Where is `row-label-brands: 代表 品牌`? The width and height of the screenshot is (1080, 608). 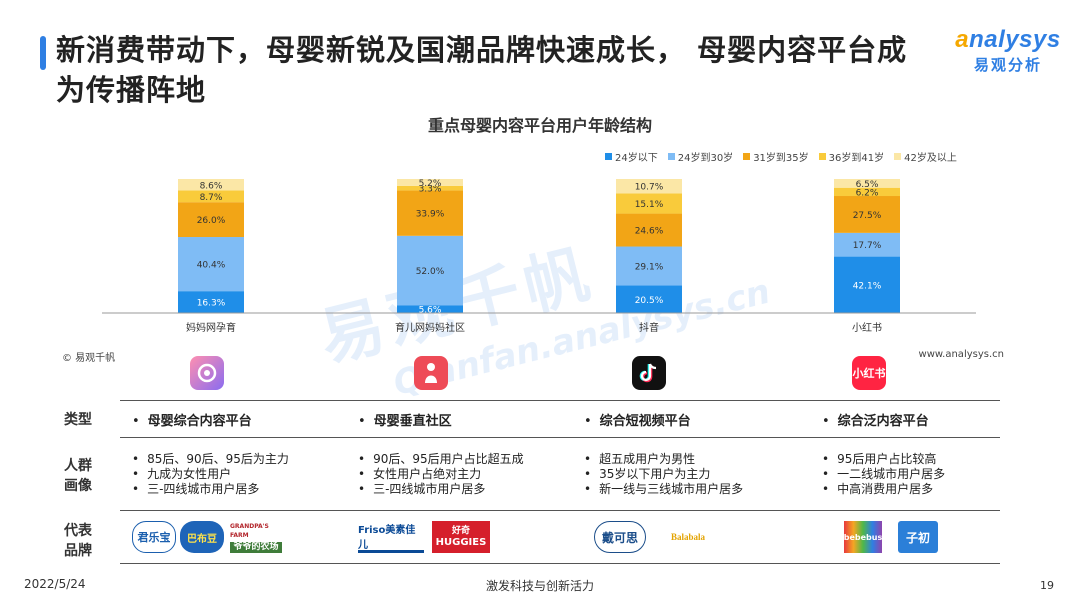 row-label-brands: 代表 品牌 is located at coordinates (78, 541).